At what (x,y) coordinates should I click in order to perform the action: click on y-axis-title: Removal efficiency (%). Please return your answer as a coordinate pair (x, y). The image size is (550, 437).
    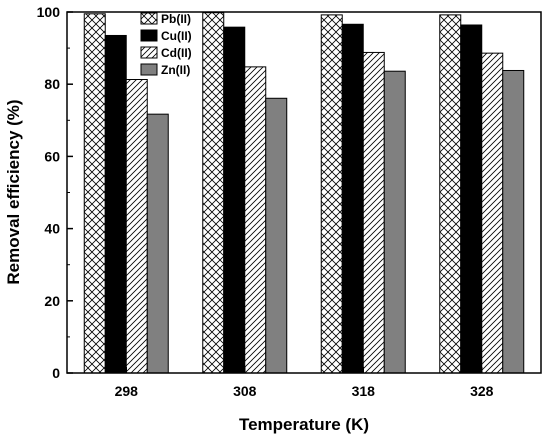
    Looking at the image, I should click on (13, 191).